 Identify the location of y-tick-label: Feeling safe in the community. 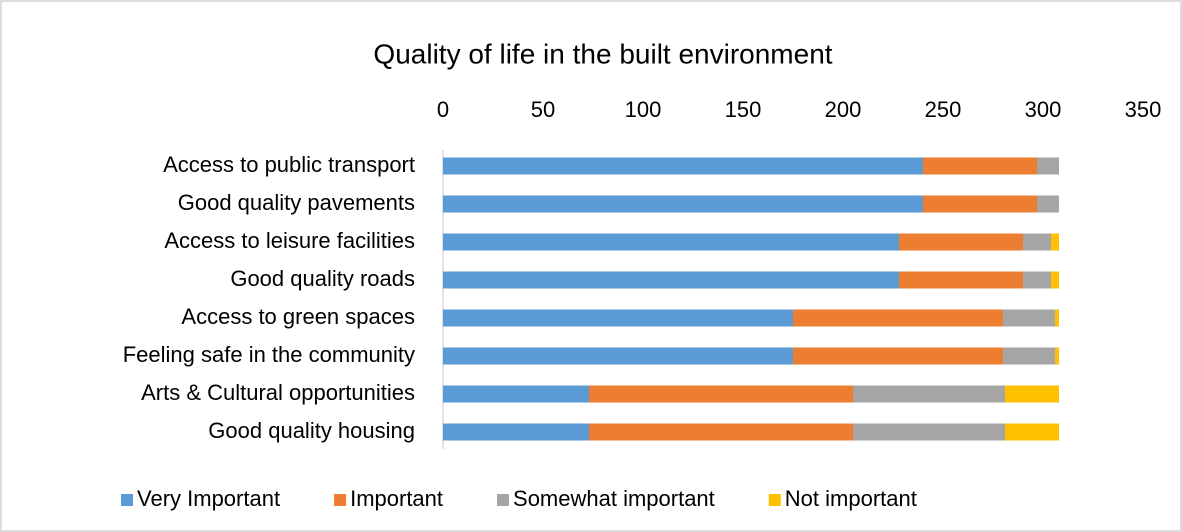
(269, 354).